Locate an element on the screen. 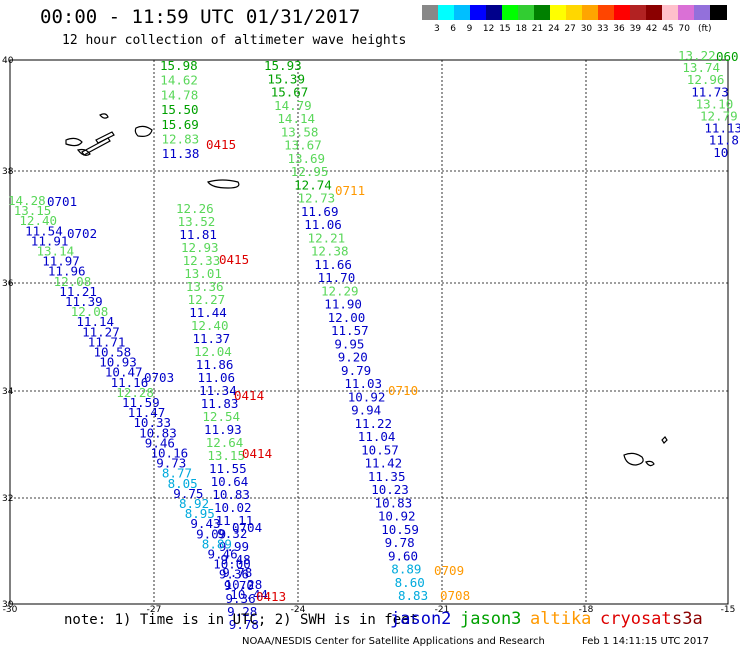 This screenshot has width=740, height=650. wave-height-track5: 11.73 is located at coordinates (710, 91).